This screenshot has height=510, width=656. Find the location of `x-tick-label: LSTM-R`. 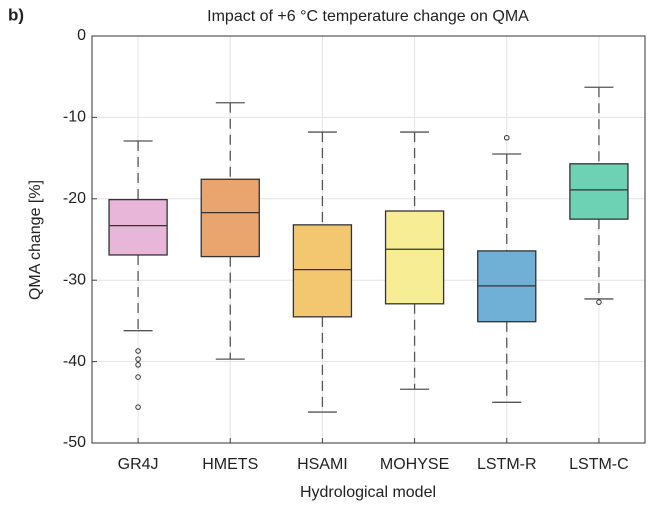

x-tick-label: LSTM-R is located at coordinates (507, 464).